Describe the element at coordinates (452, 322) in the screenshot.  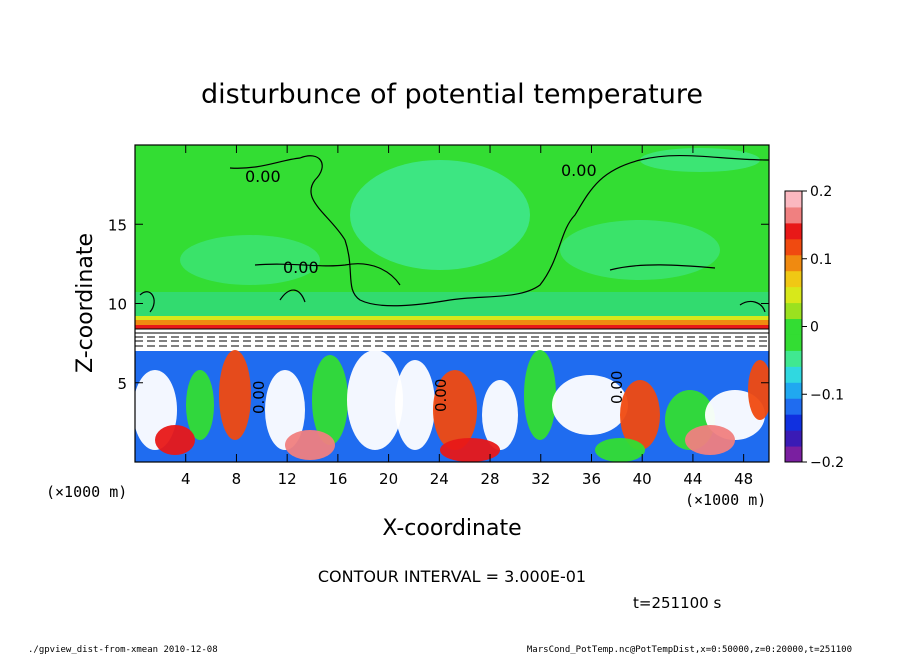
I see `inversion-band-orange` at that location.